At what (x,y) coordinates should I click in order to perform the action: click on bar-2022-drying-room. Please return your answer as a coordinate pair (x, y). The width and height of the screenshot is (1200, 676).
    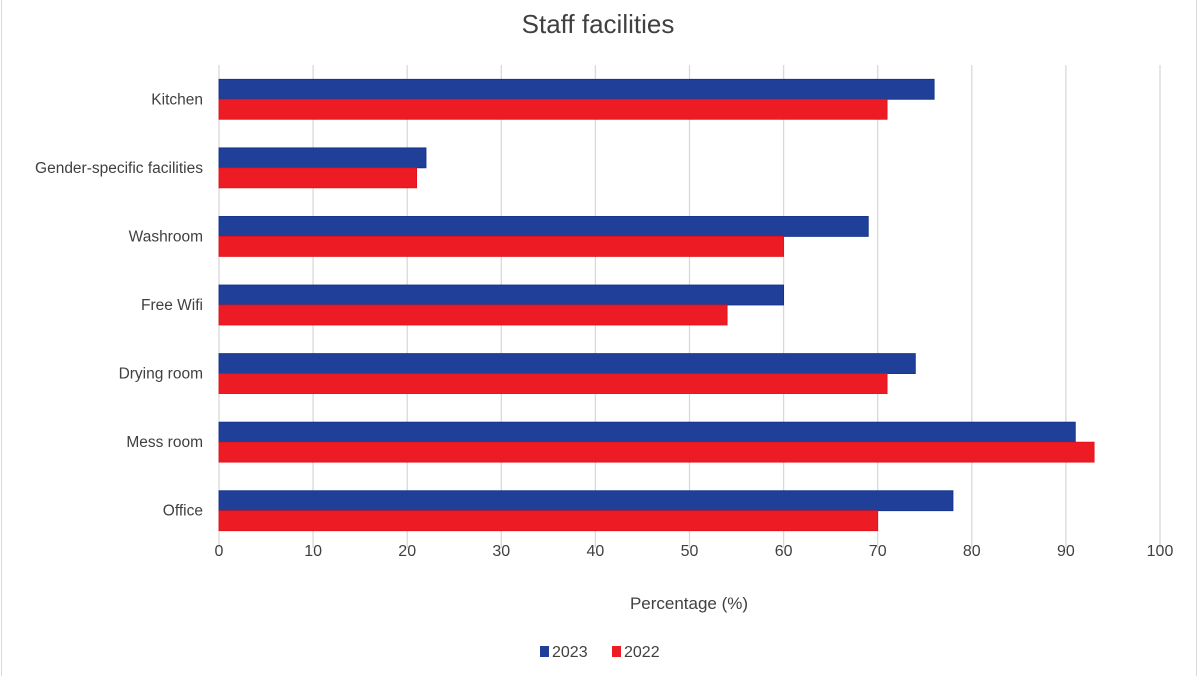
    Looking at the image, I should click on (553, 383).